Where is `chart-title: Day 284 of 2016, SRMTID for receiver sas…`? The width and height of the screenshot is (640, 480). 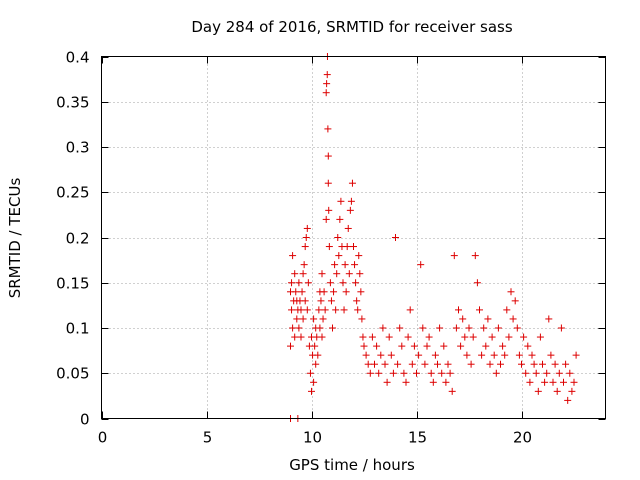
chart-title: Day 284 of 2016, SRMTID for receiver sas… is located at coordinates (351, 27).